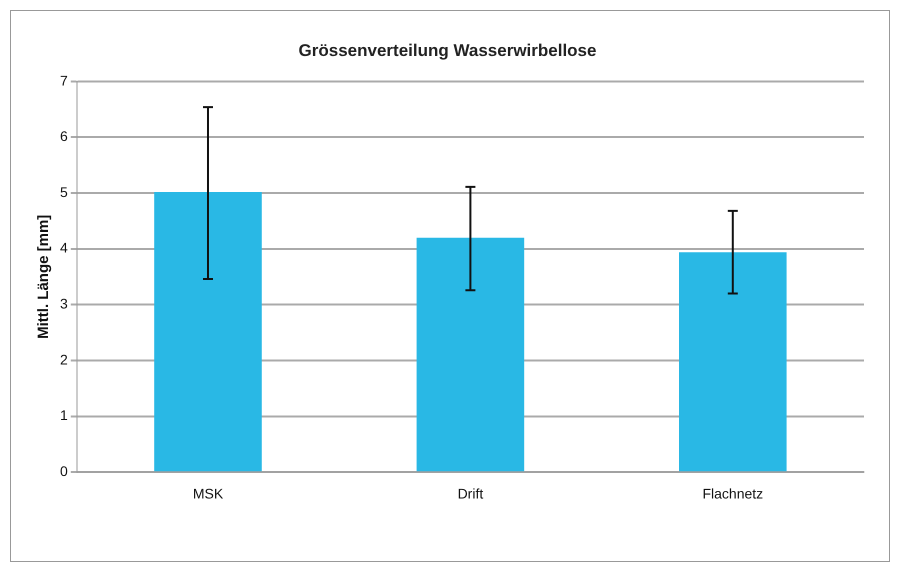 This screenshot has height=573, width=901. Describe the element at coordinates (64, 248) in the screenshot. I see `y-tick-label: 4` at that location.